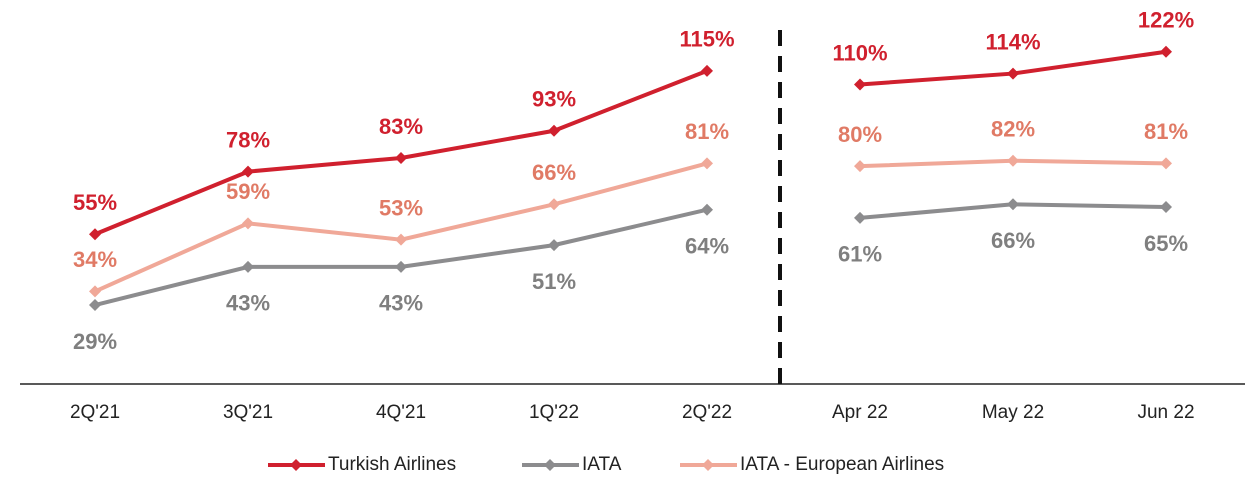  Describe the element at coordinates (95, 259) in the screenshot. I see `value-label: 34%` at that location.